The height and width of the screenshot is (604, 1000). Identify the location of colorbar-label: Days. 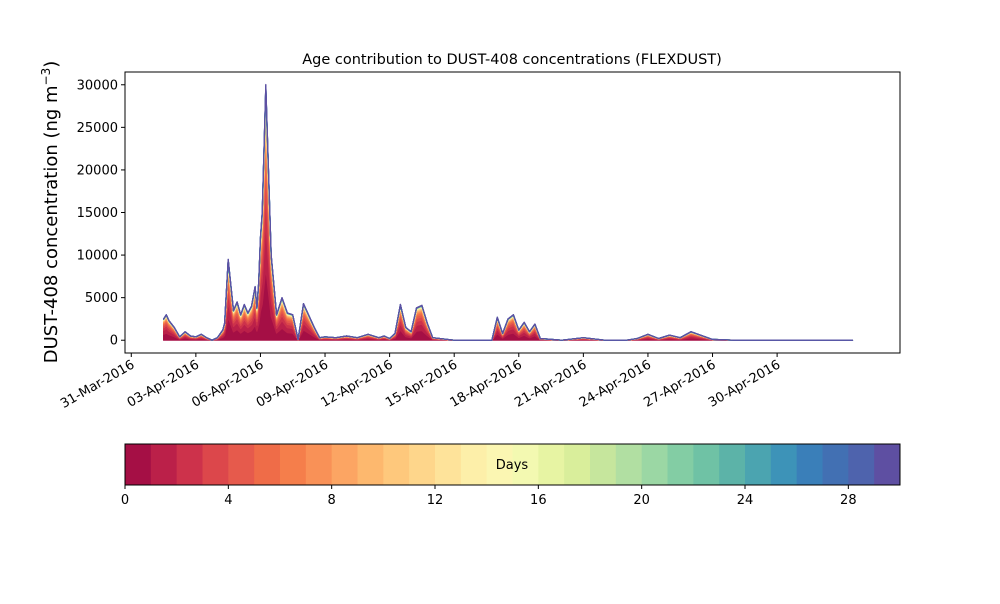
(512, 465).